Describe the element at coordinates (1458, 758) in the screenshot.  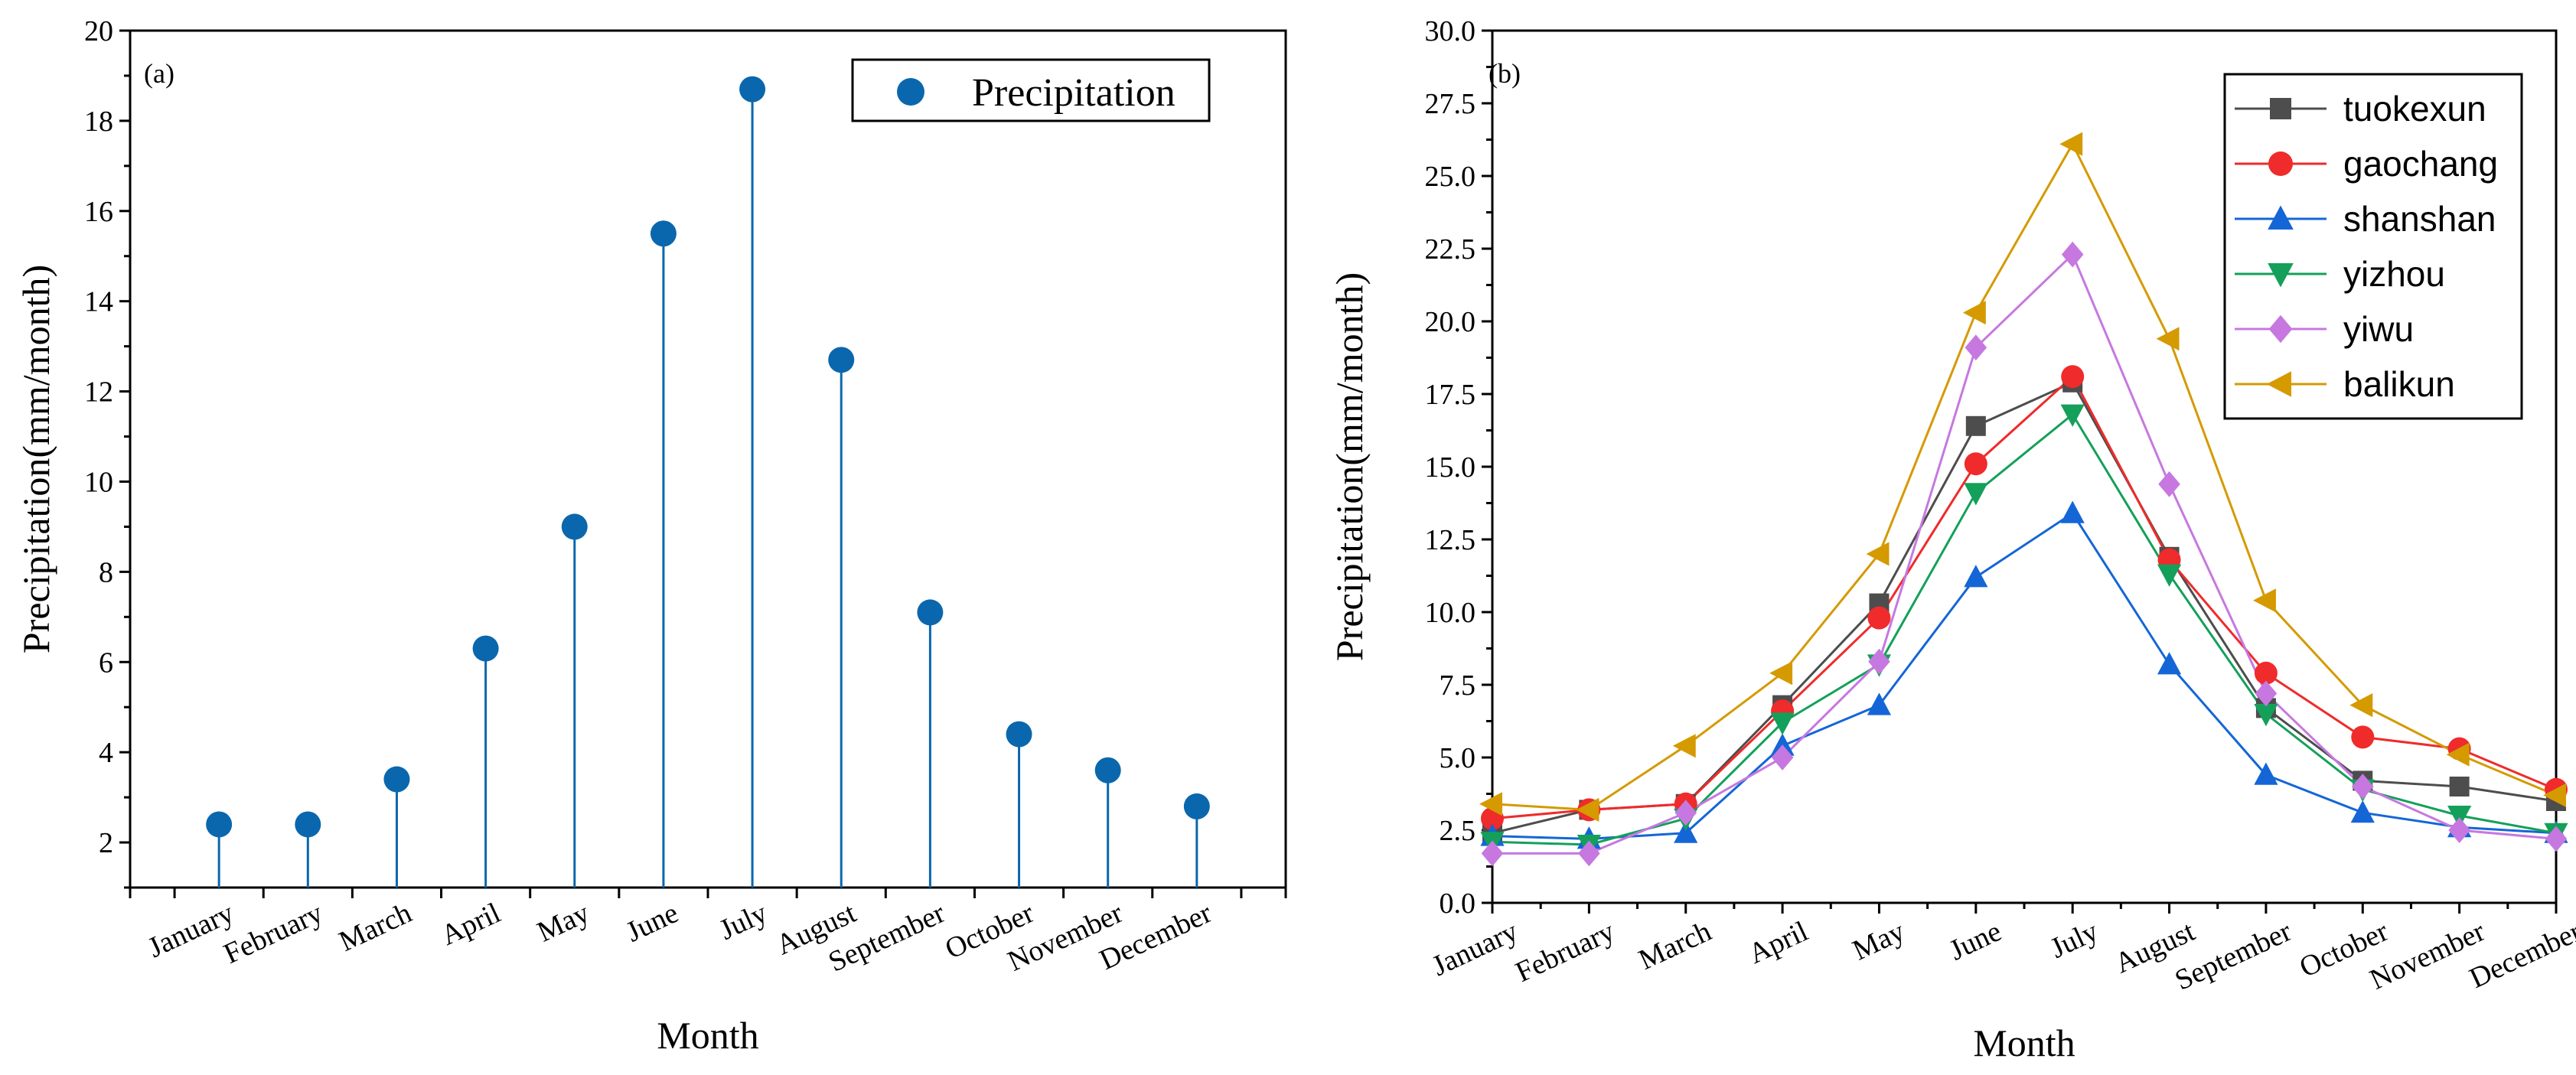
I see `y-tick-label: 5.0` at that location.